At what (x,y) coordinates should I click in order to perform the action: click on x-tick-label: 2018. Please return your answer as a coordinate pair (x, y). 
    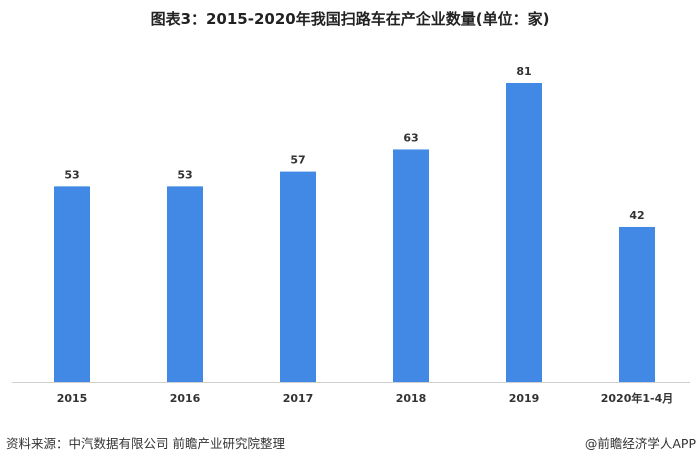
    Looking at the image, I should click on (411, 398).